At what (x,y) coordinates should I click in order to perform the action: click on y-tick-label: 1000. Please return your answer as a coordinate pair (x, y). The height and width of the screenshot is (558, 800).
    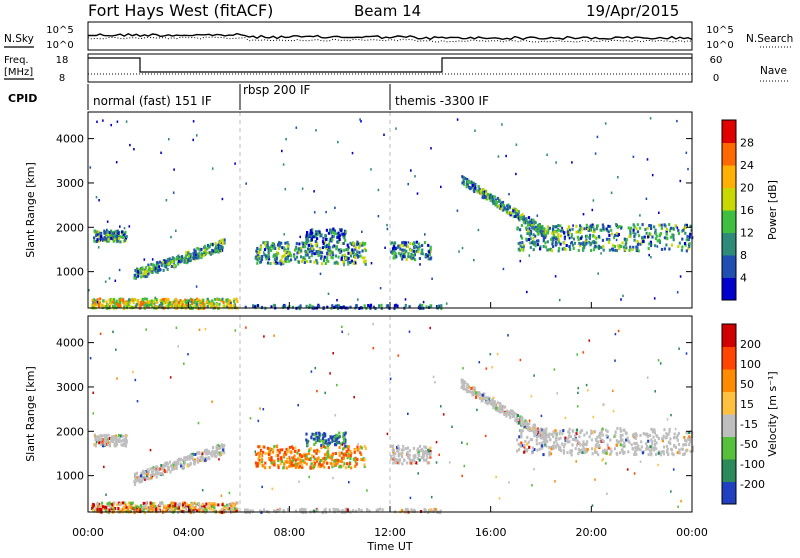
    Looking at the image, I should click on (70, 272).